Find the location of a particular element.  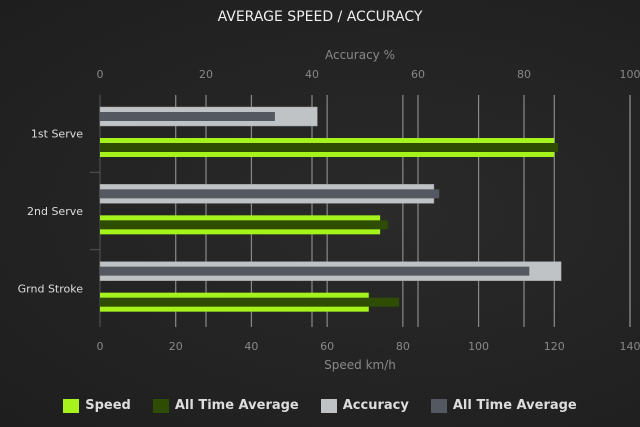

top-tick-label: 100 is located at coordinates (630, 74).